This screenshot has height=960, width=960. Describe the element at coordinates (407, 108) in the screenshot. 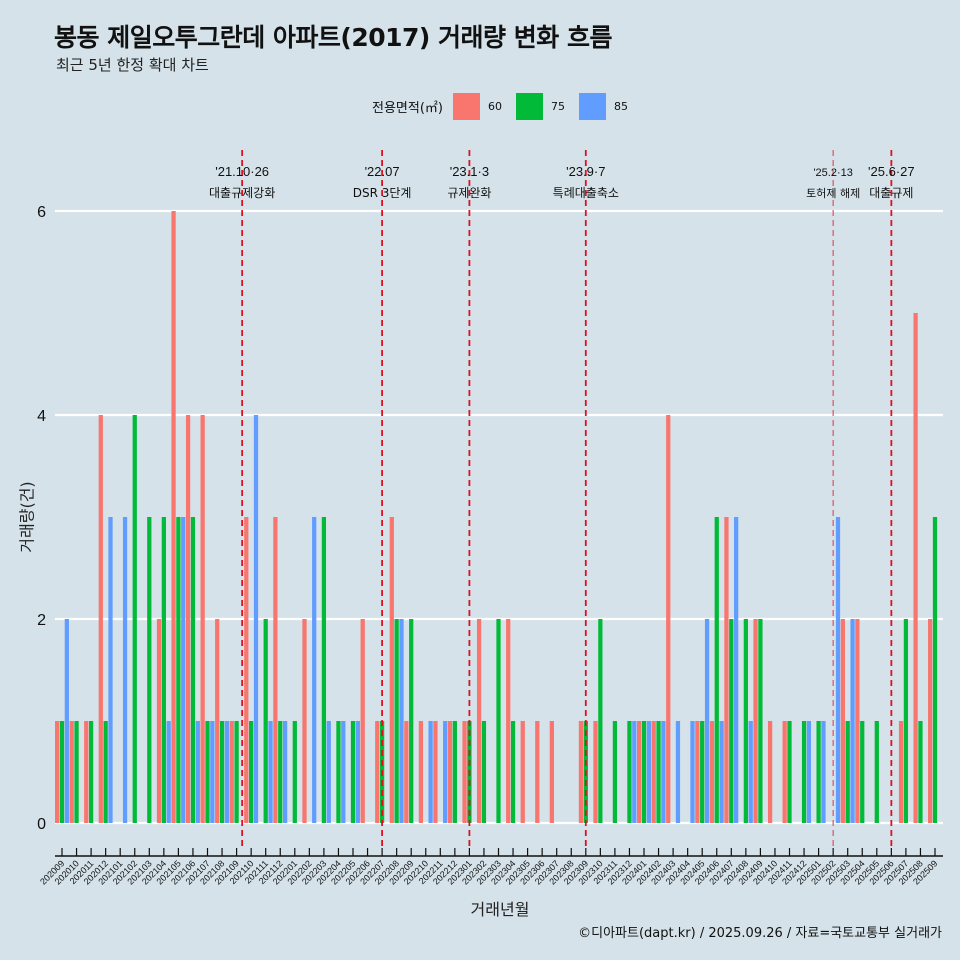

I see `legend-title: 전용면적(㎡)` at that location.